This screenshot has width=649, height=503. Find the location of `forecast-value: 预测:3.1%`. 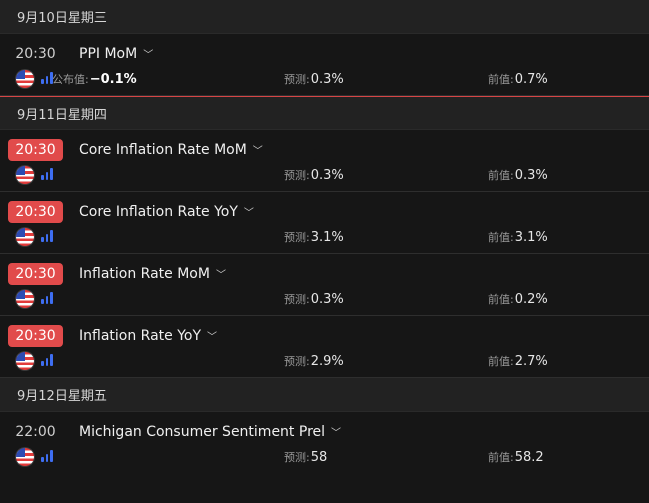

forecast-value: 预测:3.1% is located at coordinates (314, 237).